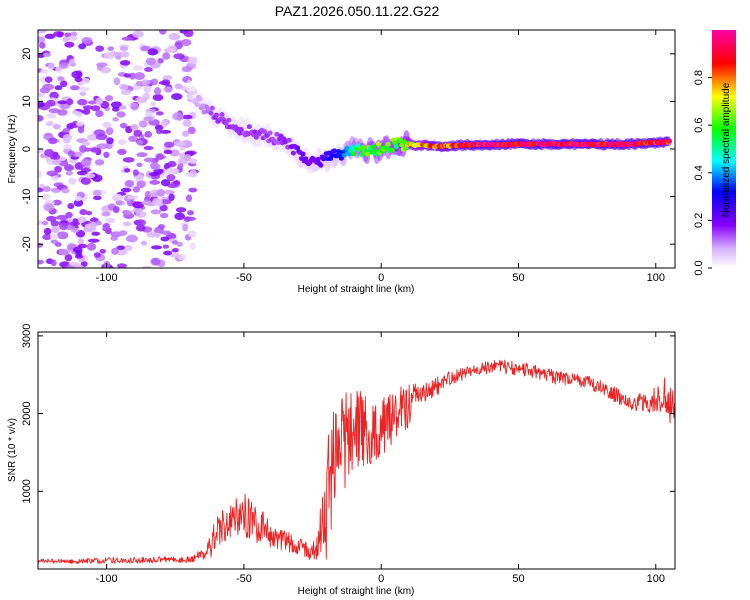 This screenshot has height=600, width=750. What do you see at coordinates (27, 197) in the screenshot?
I see `spectrogram-y-tick-label: -10` at bounding box center [27, 197].